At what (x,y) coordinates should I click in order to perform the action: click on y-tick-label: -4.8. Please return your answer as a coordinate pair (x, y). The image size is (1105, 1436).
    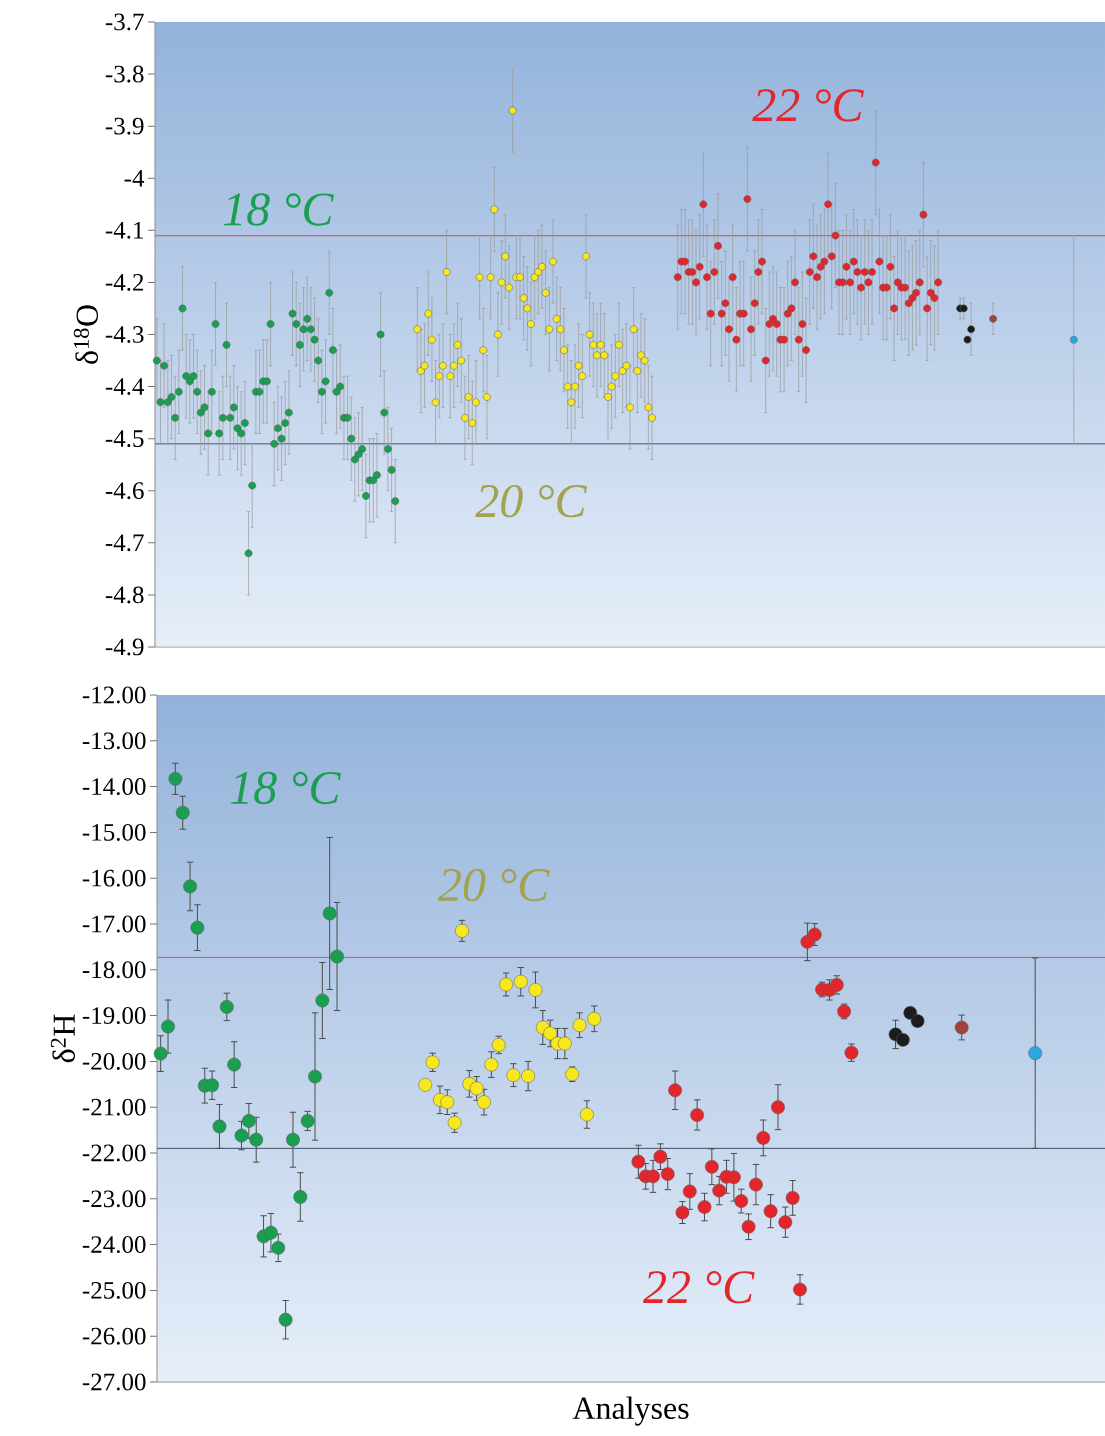
    Looking at the image, I should click on (124, 595).